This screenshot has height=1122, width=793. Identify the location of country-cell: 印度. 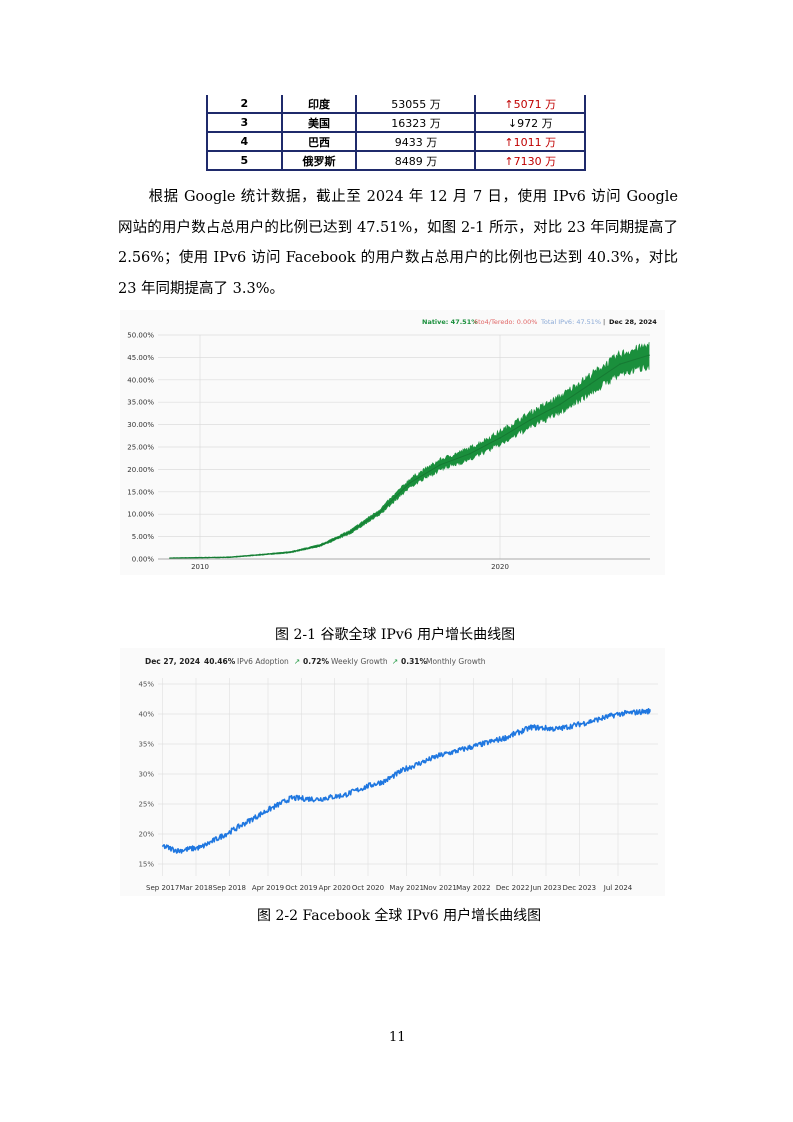
(319, 104).